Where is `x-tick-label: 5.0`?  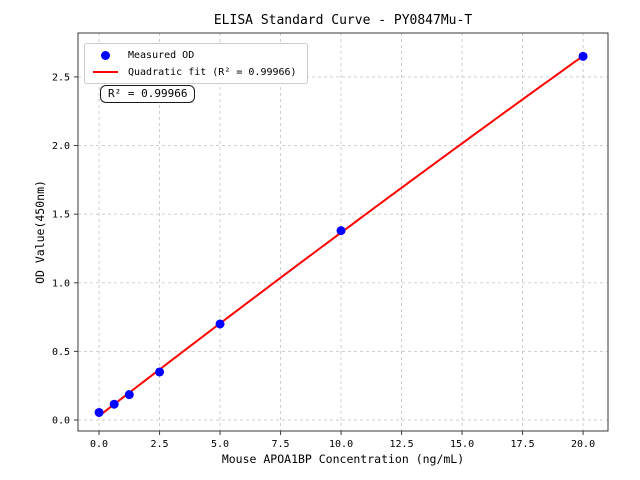
x-tick-label: 5.0 is located at coordinates (220, 444).